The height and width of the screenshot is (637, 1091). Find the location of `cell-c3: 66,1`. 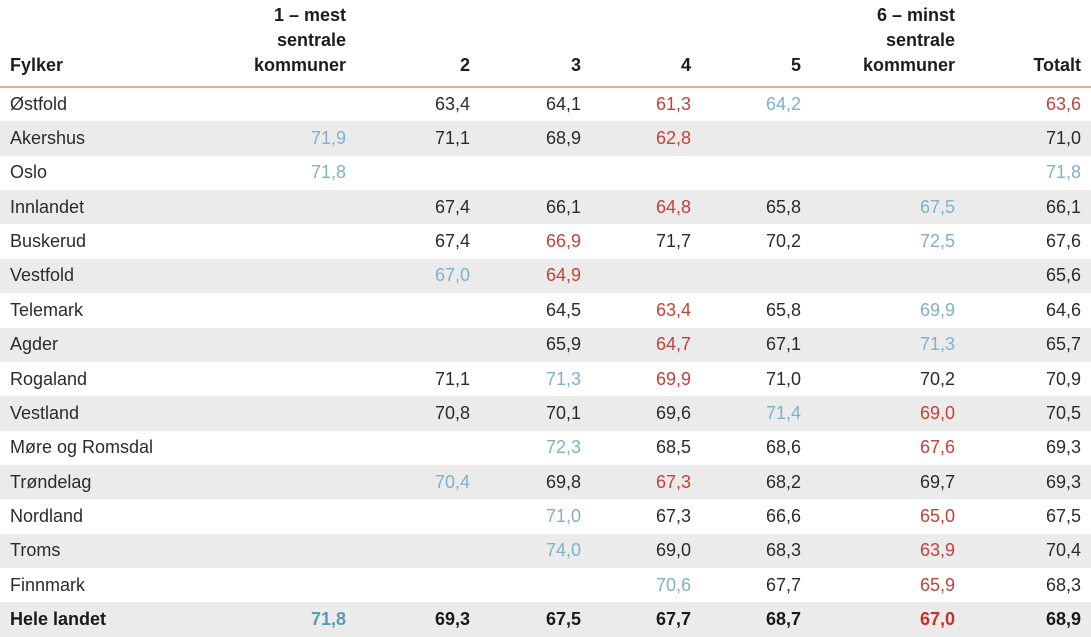

cell-c3: 66,1 is located at coordinates (563, 206).